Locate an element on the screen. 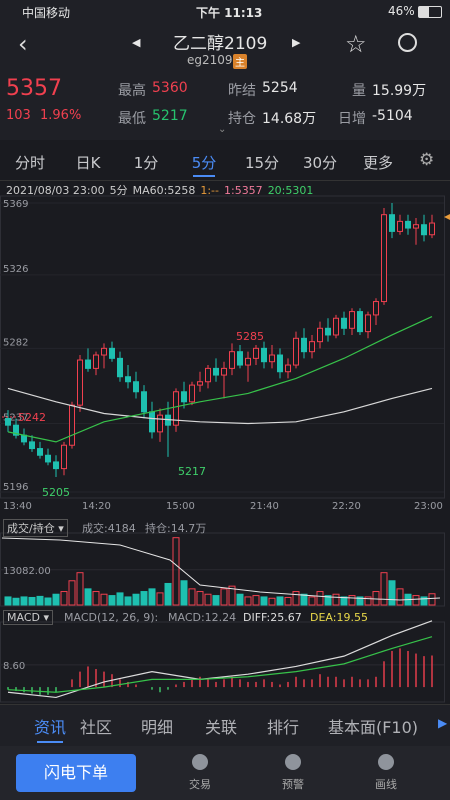 The width and height of the screenshot is (450, 800). y-tick-label: 5237 is located at coordinates (15, 418).